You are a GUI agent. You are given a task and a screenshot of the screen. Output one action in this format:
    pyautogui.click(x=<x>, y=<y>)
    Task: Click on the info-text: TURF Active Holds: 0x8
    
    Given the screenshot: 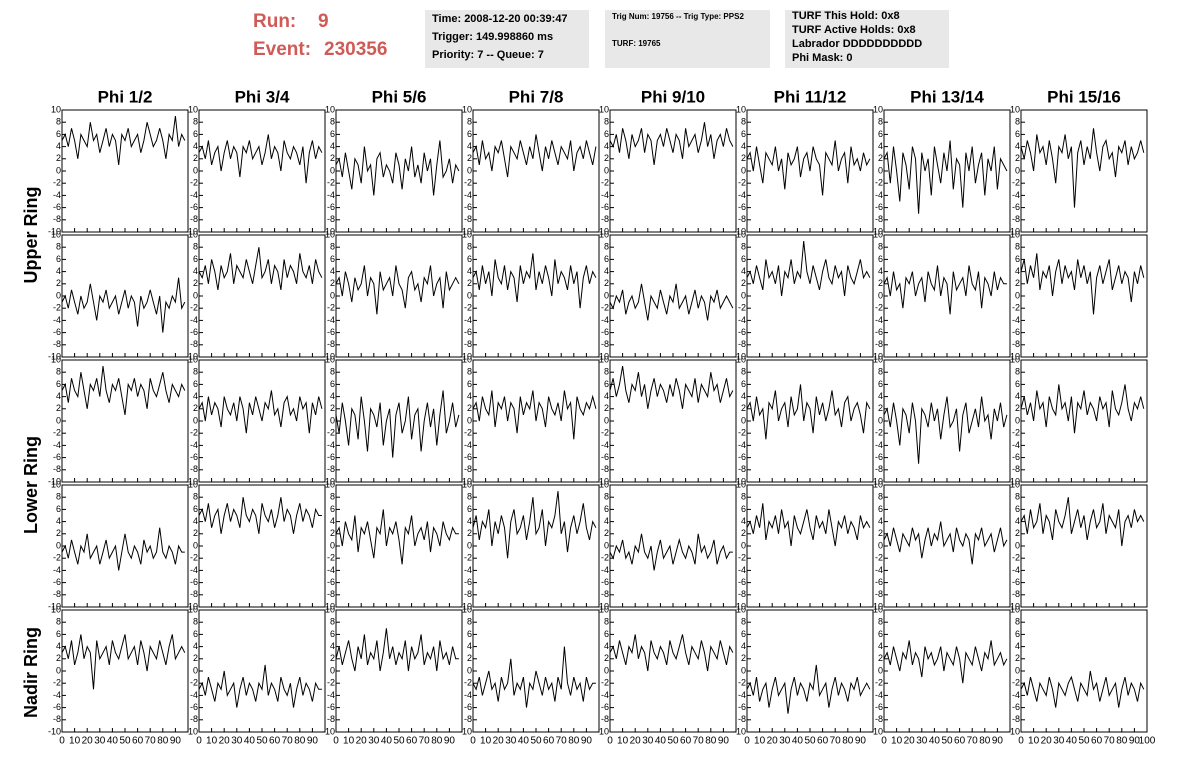 What is the action you would take?
    pyautogui.click(x=854, y=30)
    